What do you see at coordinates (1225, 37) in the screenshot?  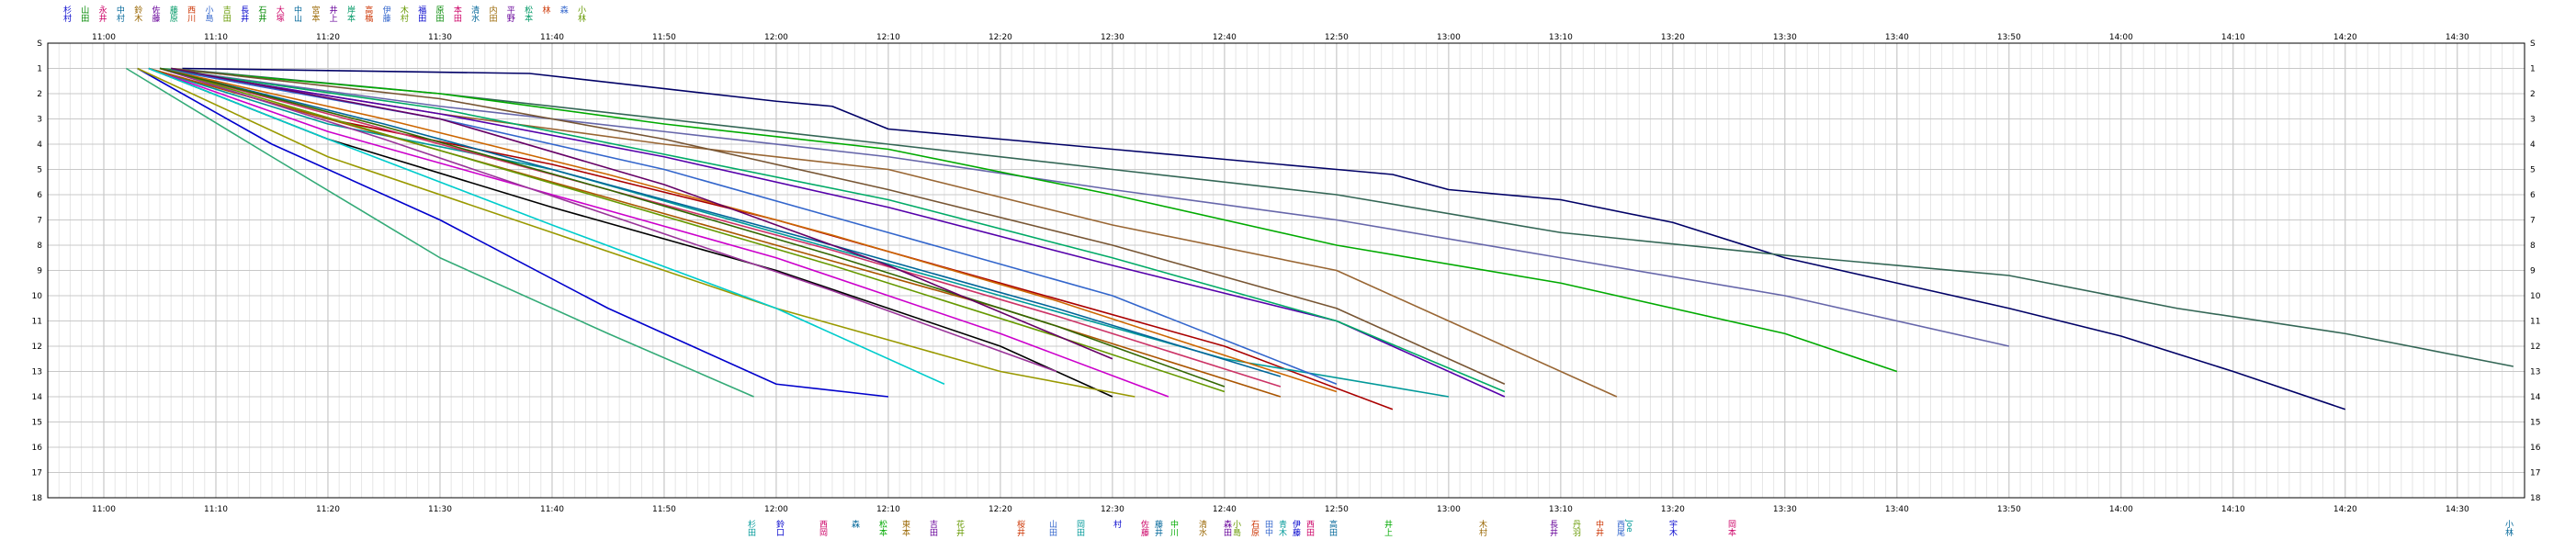 I see `x-tick-label-top: 12:40` at bounding box center [1225, 37].